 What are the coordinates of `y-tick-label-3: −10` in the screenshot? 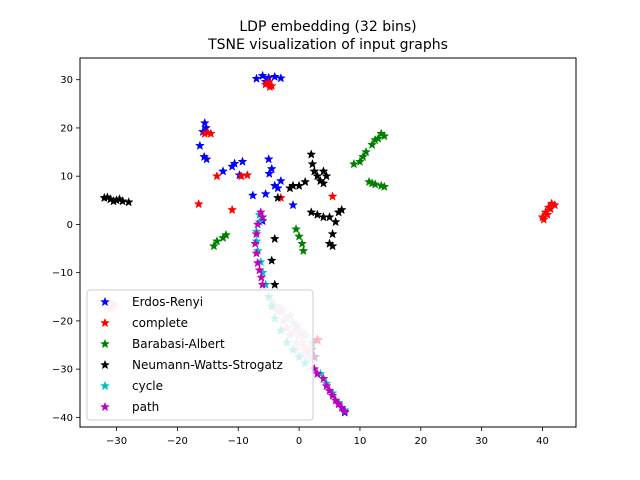 It's located at (62, 273).